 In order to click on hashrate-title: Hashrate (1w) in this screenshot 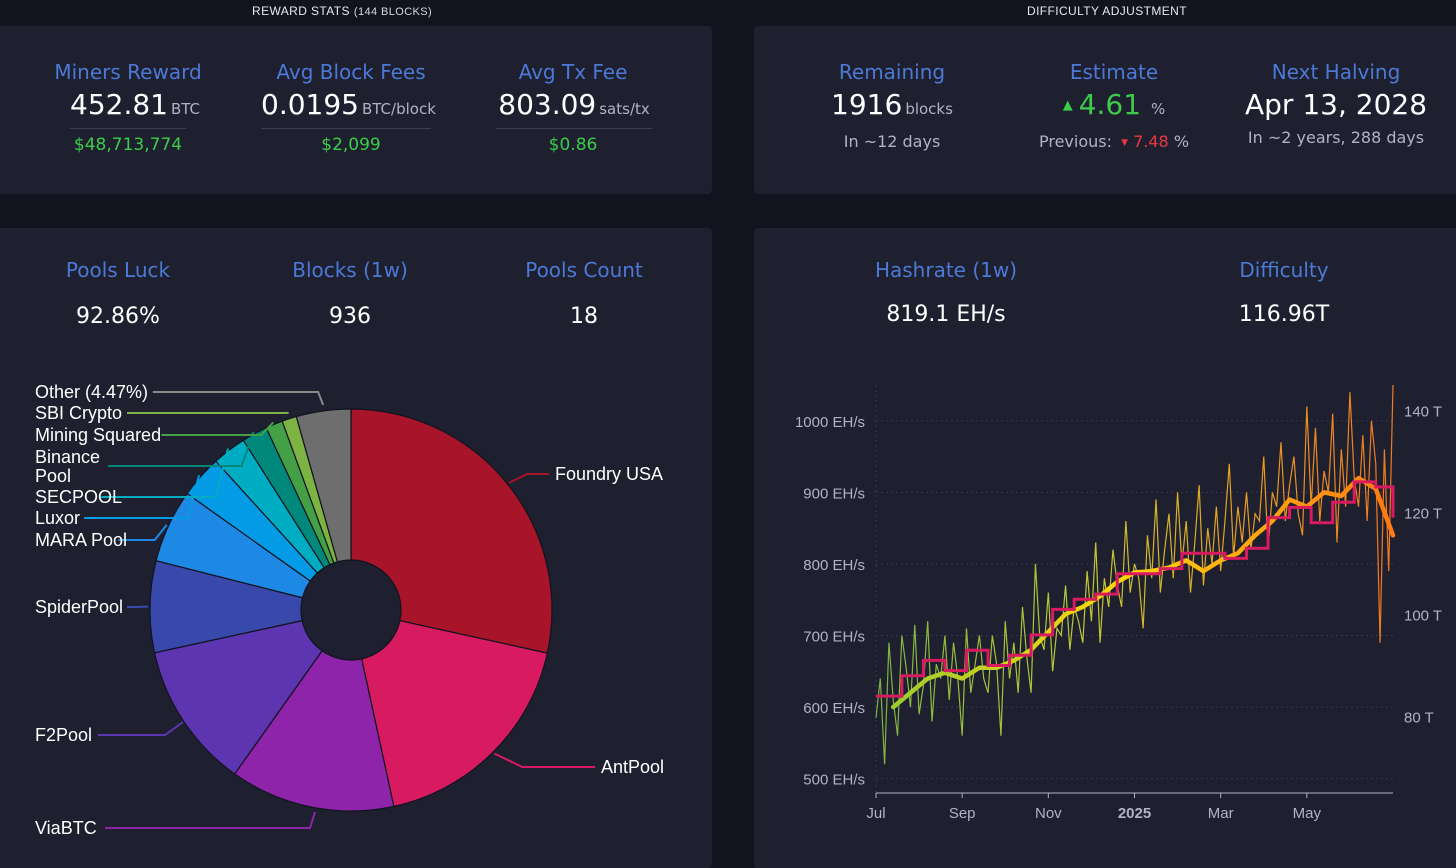, I will do `click(946, 270)`.